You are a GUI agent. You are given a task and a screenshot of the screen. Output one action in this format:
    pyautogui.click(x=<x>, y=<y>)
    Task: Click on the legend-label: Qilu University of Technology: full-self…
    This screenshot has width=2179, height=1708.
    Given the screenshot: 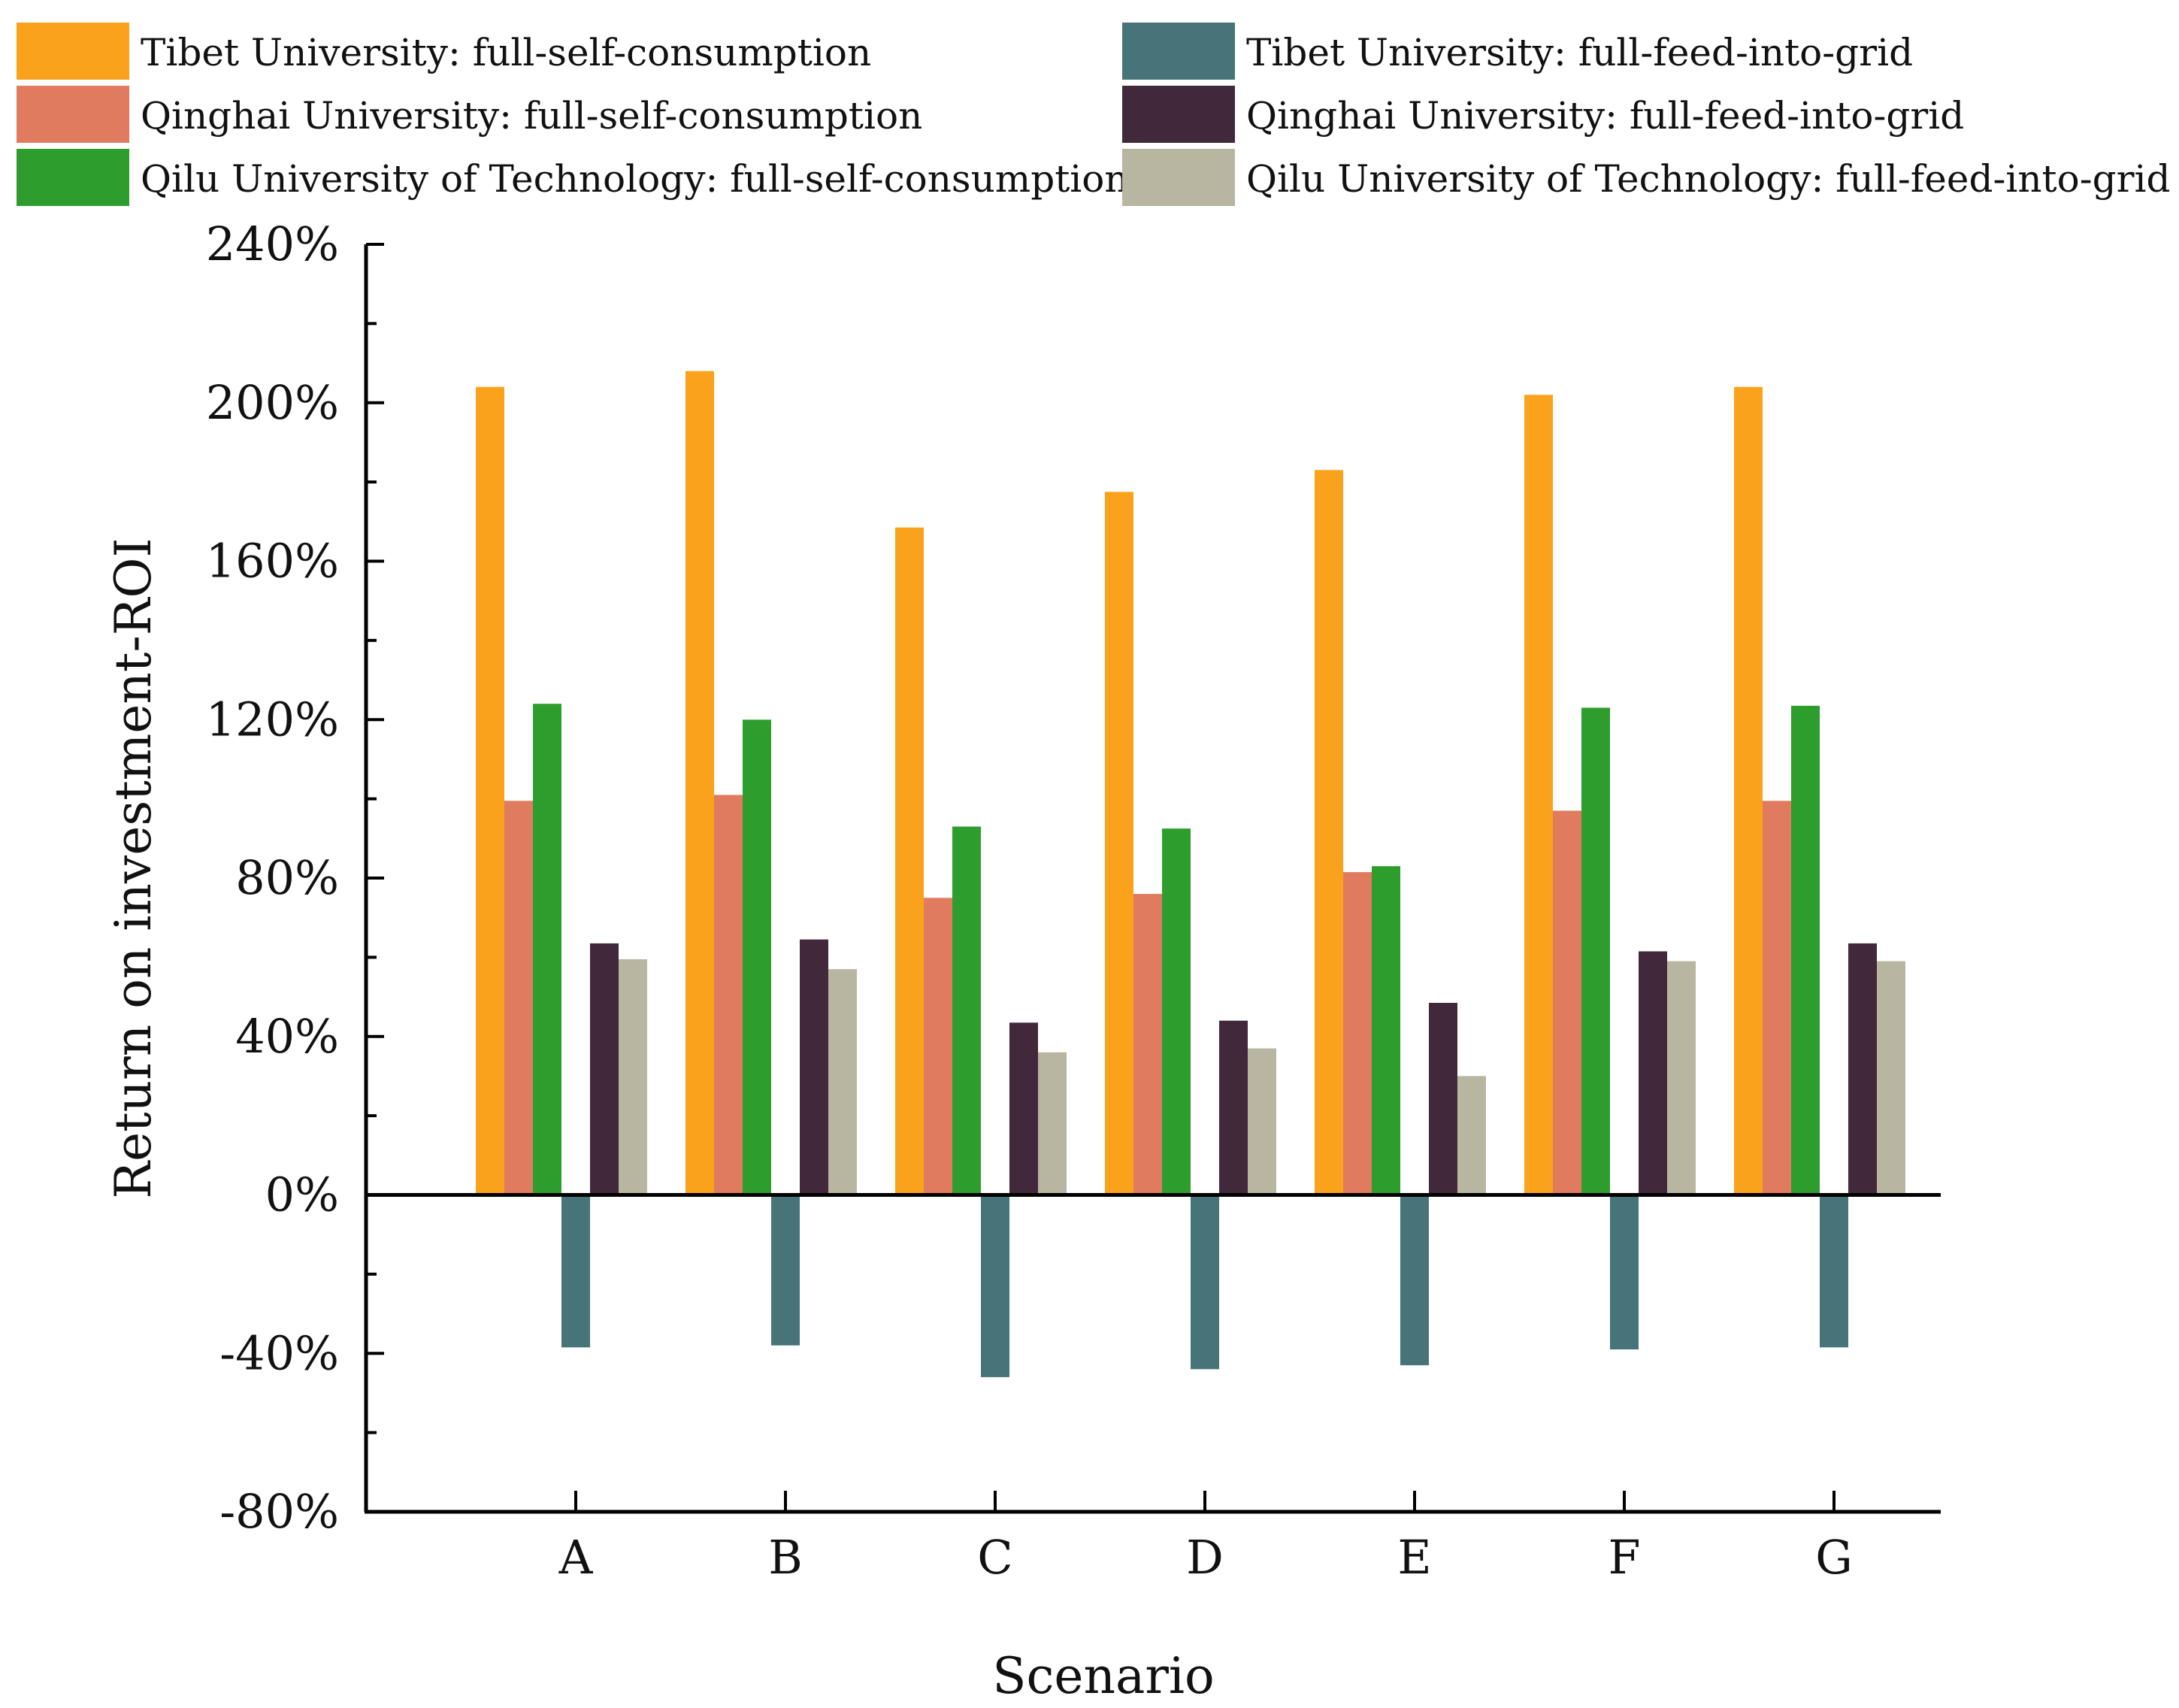 What is the action you would take?
    pyautogui.click(x=635, y=179)
    